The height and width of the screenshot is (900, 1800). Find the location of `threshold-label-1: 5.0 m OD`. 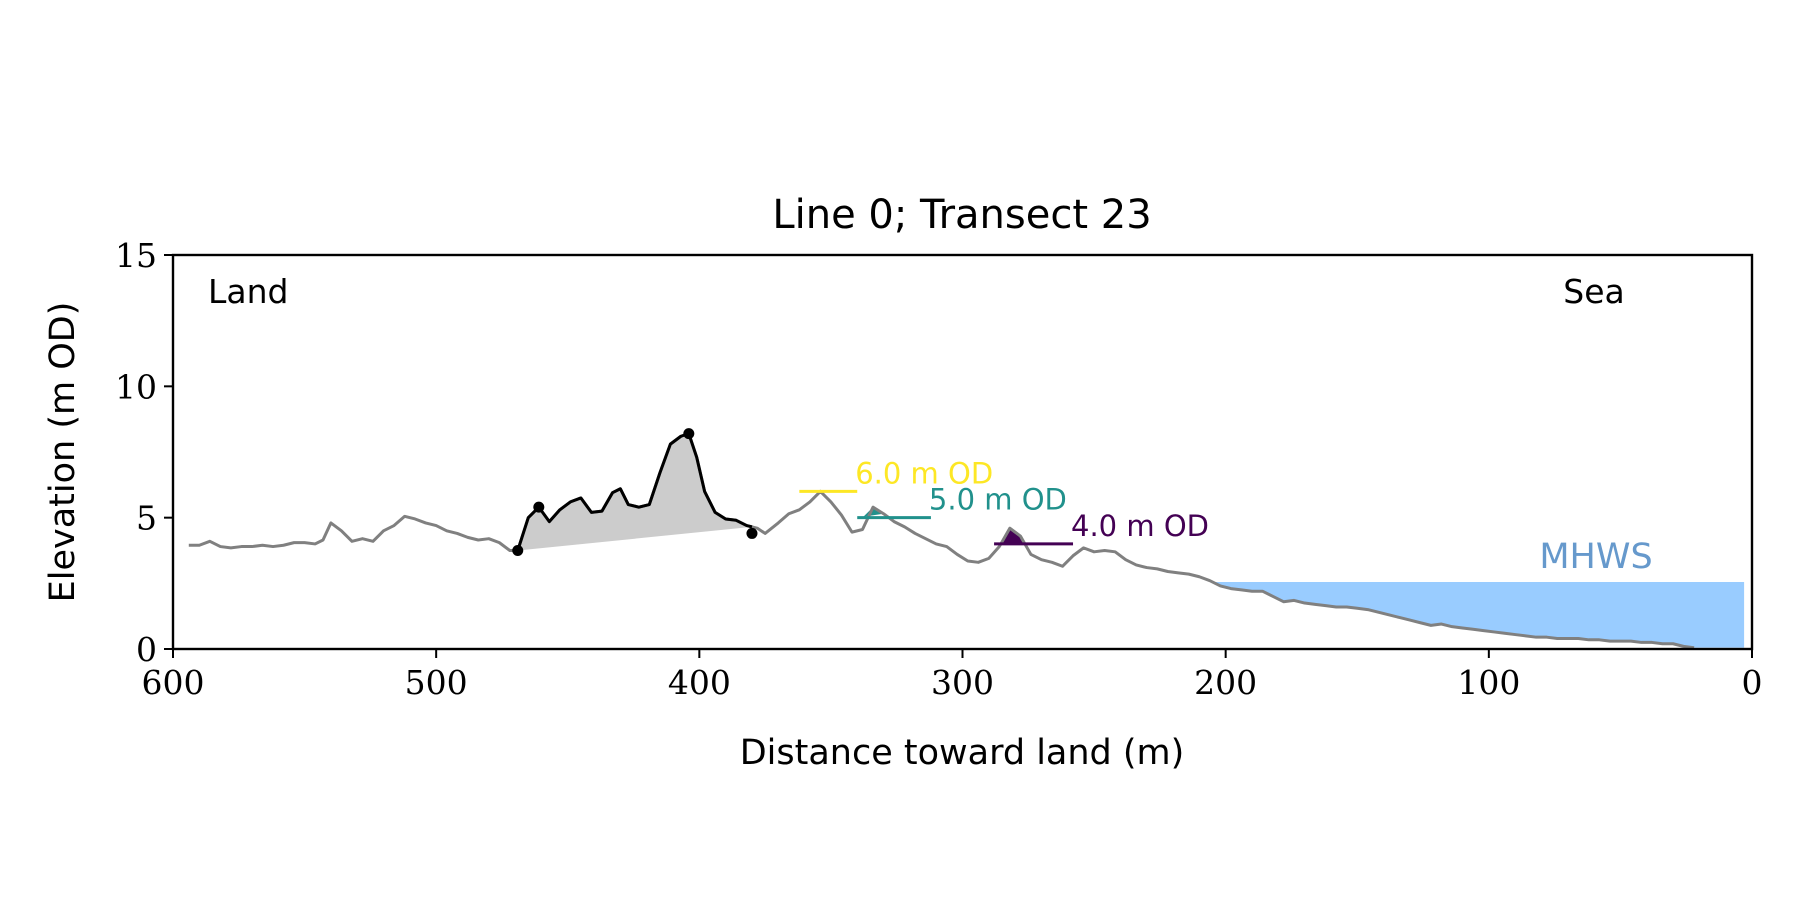

threshold-label-1: 5.0 m OD is located at coordinates (998, 500).